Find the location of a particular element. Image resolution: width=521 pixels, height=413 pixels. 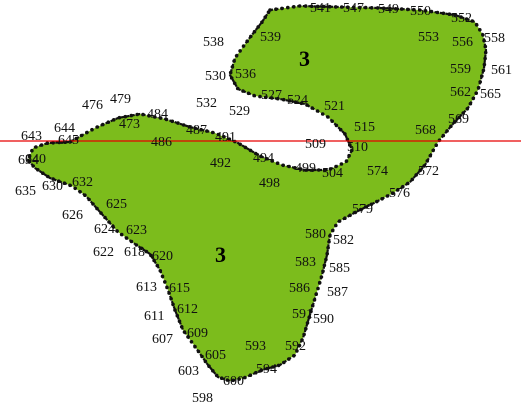

vertex-label: 499 is located at coordinates (305, 168).